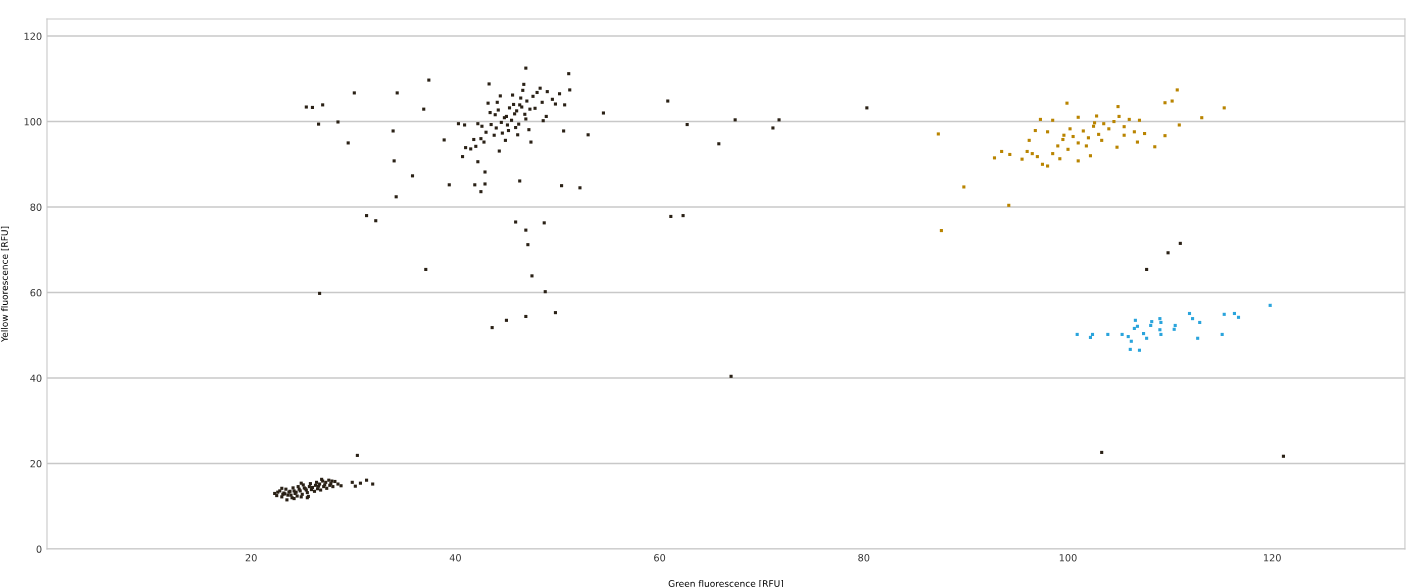  I want to click on y-axis-title: Yellow fluorescence [RFU], so click(4, 284).